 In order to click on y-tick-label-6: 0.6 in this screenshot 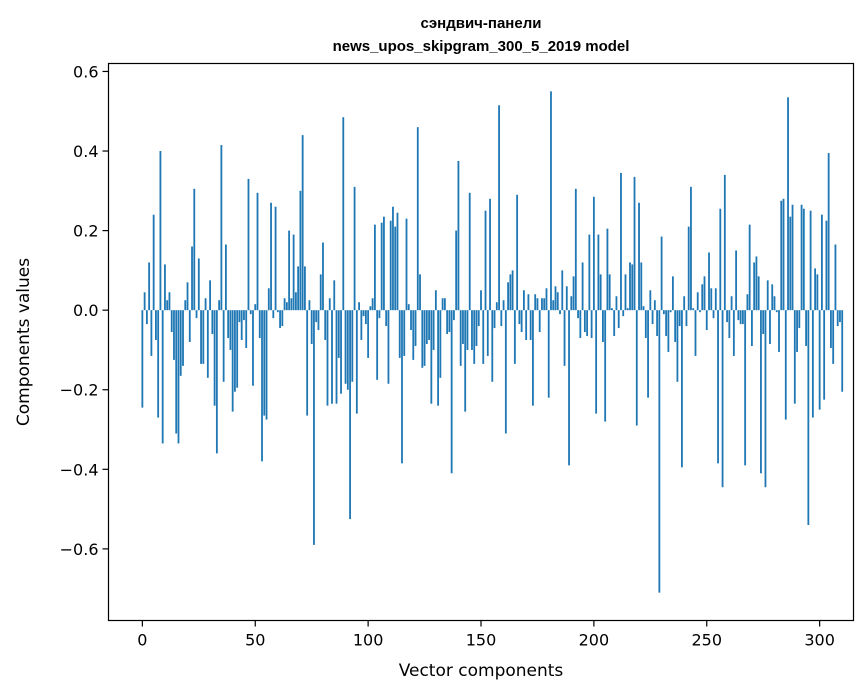, I will do `click(85, 71)`.